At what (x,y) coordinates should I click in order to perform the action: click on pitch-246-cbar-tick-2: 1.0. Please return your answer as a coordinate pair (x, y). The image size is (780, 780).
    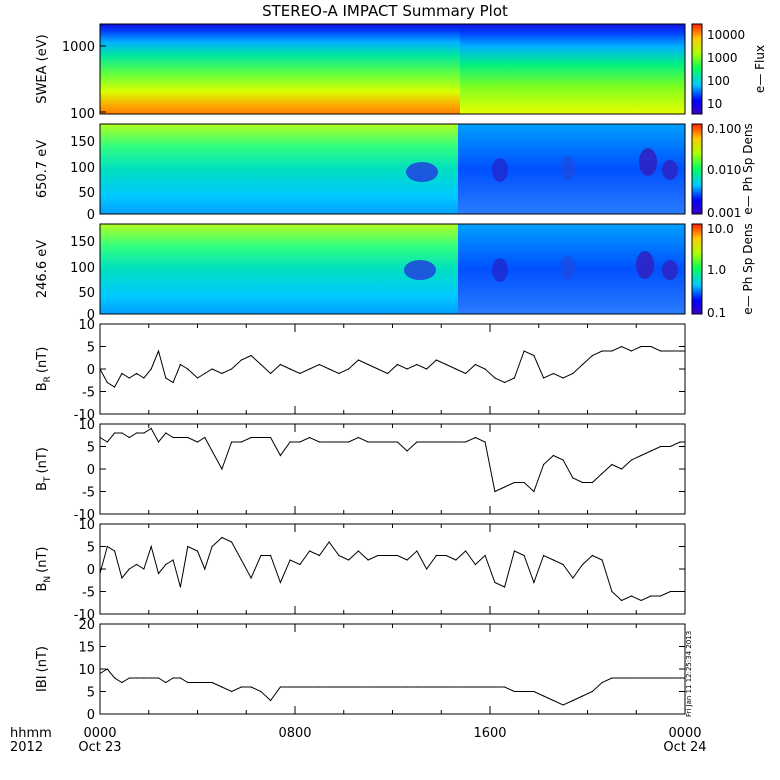
    Looking at the image, I should click on (716, 270).